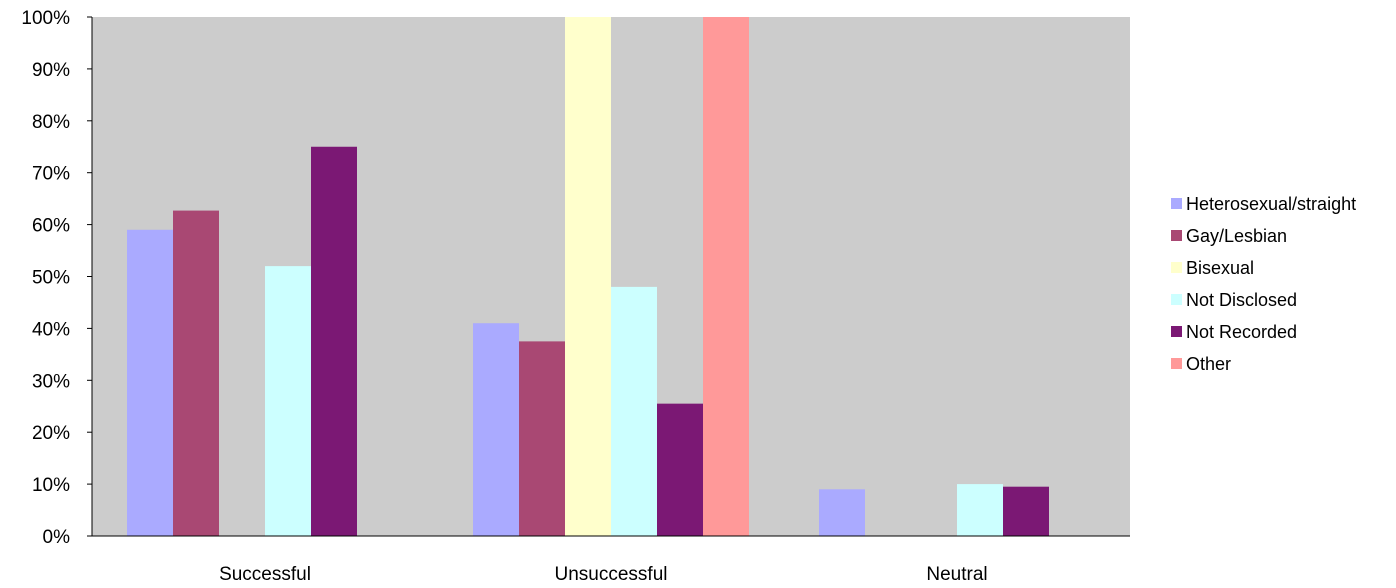  I want to click on y-tick-label: 10%, so click(51, 485).